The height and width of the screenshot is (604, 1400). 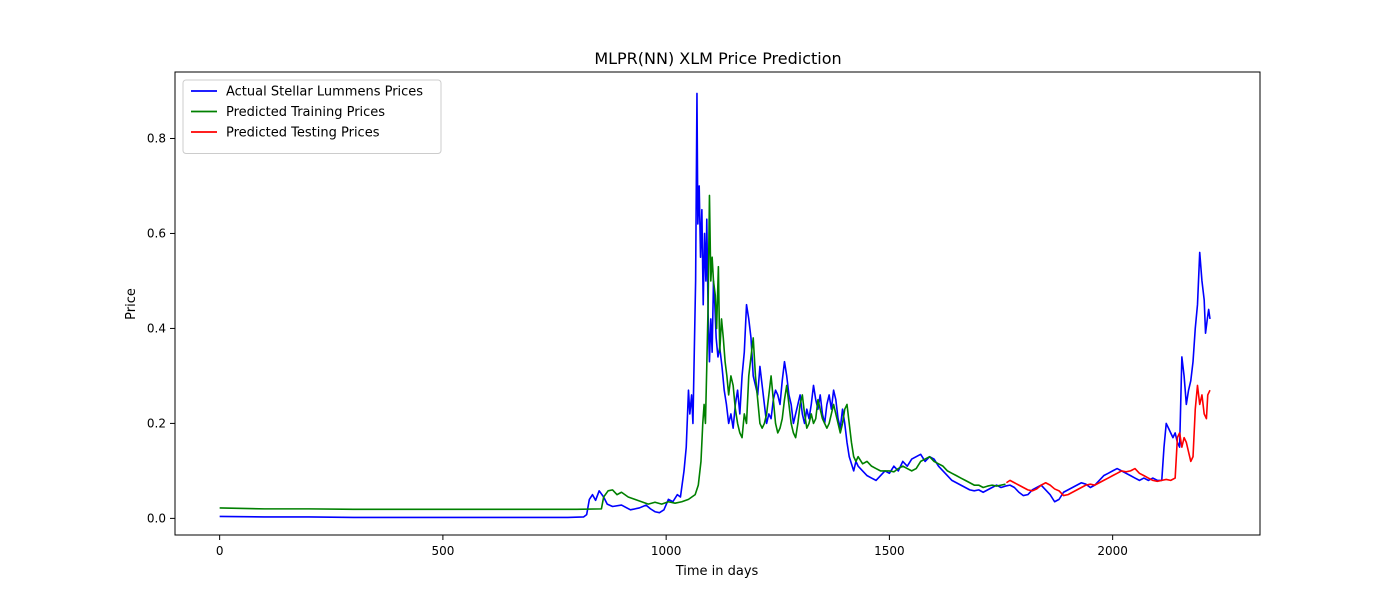 What do you see at coordinates (442, 551) in the screenshot?
I see `x-tick-label: 500` at bounding box center [442, 551].